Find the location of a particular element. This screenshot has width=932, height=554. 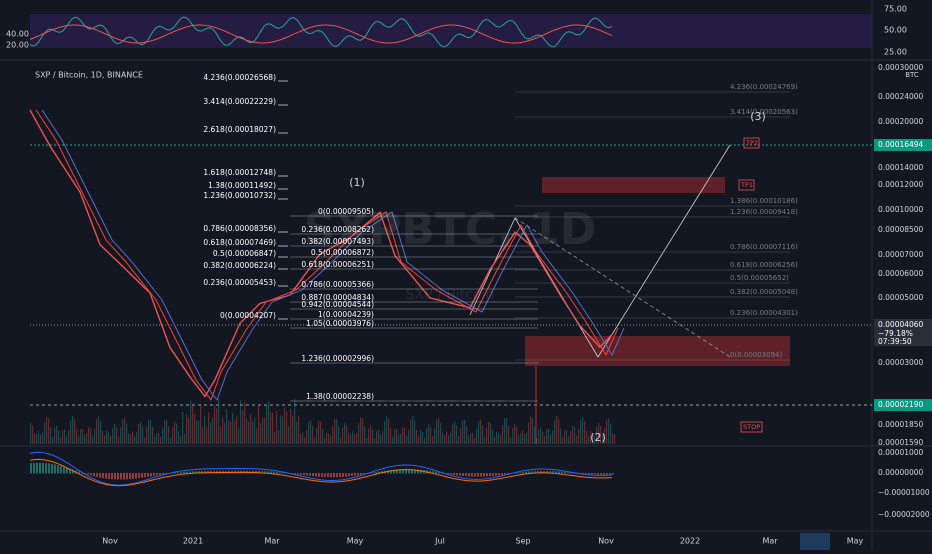

price-axis-label: 0.00014000 is located at coordinates (901, 167).